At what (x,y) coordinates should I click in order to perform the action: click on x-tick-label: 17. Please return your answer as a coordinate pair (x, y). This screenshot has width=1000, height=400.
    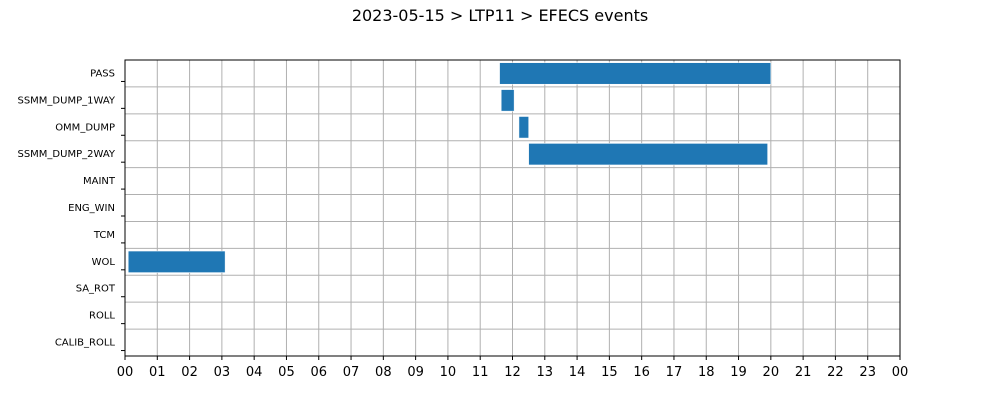
    Looking at the image, I should click on (674, 372).